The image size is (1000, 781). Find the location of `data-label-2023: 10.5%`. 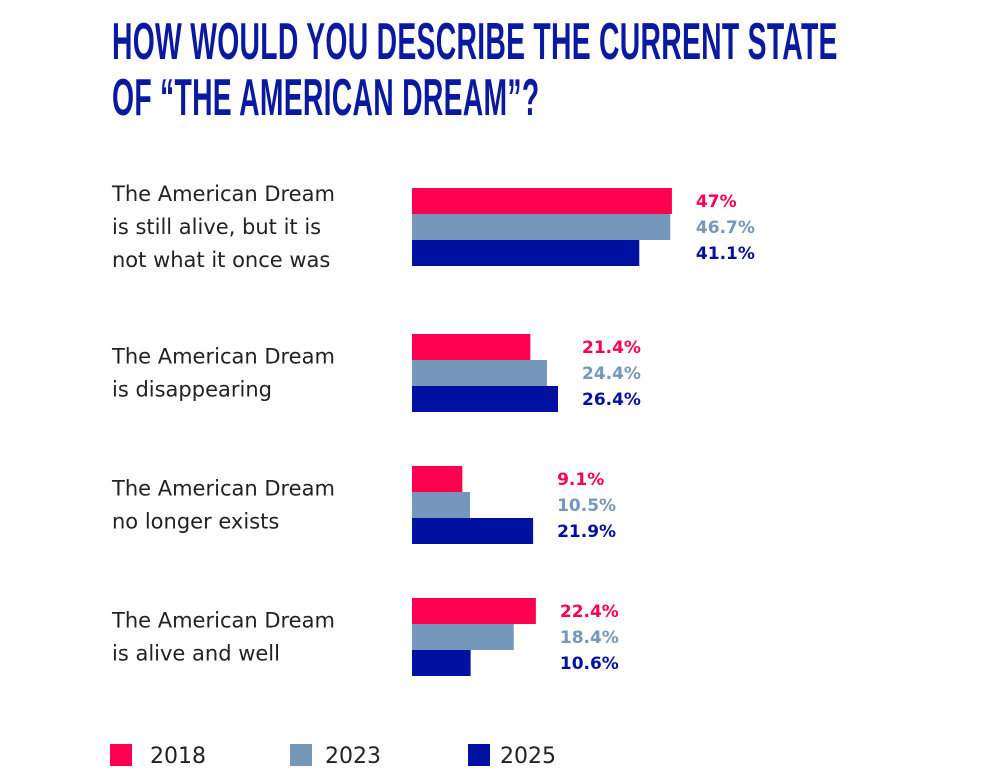

data-label-2023: 10.5% is located at coordinates (586, 506).